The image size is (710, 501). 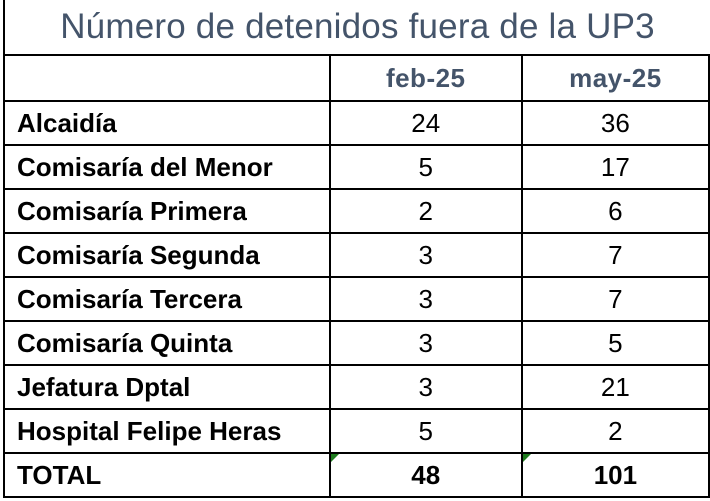 I want to click on table-row: Comisaría Primera 2 6, so click(x=356, y=211).